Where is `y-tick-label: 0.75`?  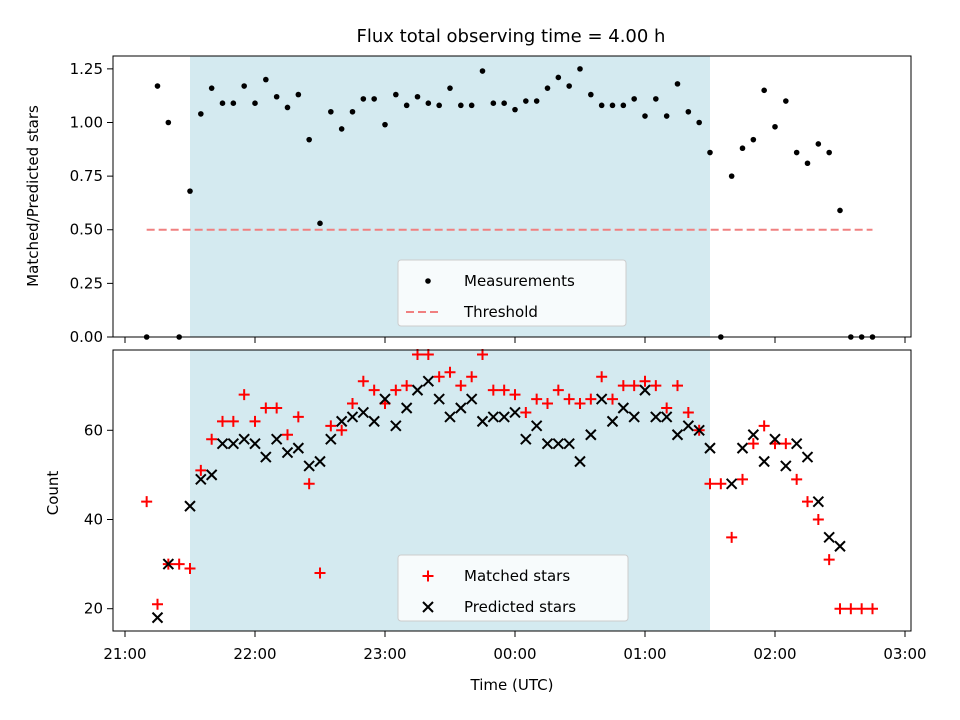 y-tick-label: 0.75 is located at coordinates (86, 176).